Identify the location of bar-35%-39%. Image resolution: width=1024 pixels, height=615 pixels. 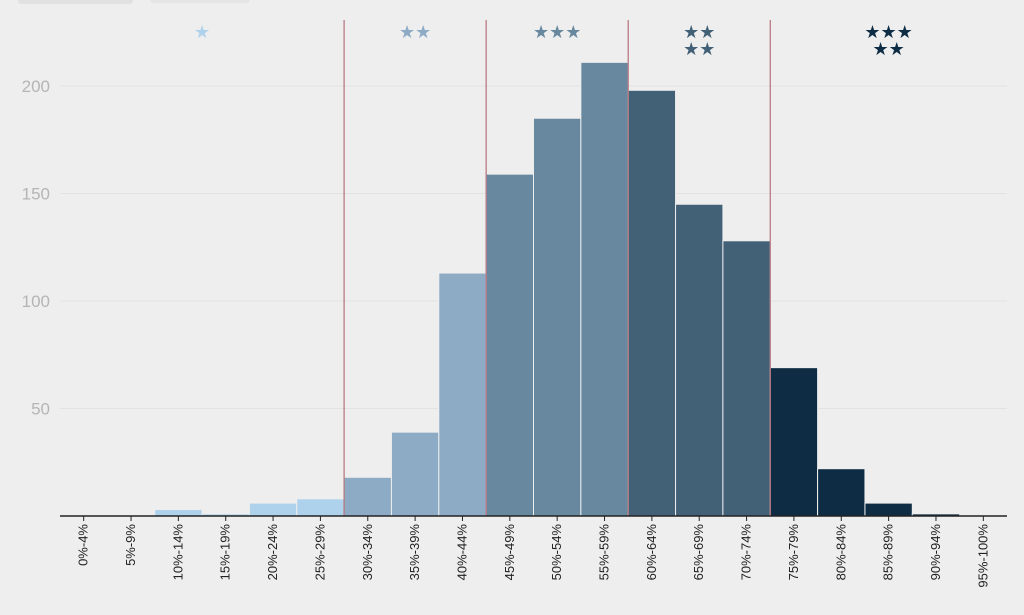
(415, 474).